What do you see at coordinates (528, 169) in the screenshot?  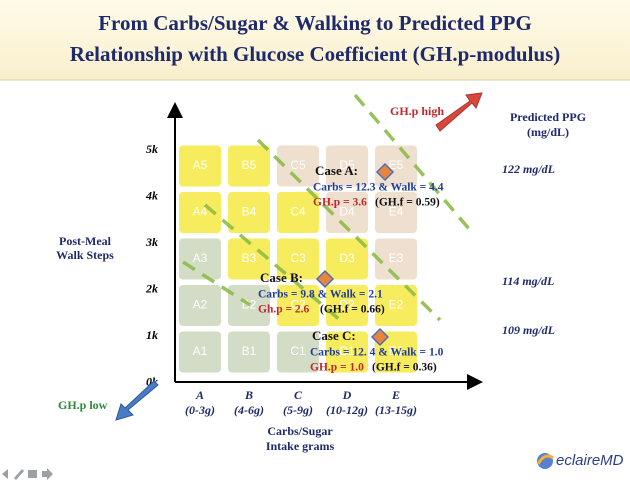 I see `ppg-value: 122 mg/dL` at bounding box center [528, 169].